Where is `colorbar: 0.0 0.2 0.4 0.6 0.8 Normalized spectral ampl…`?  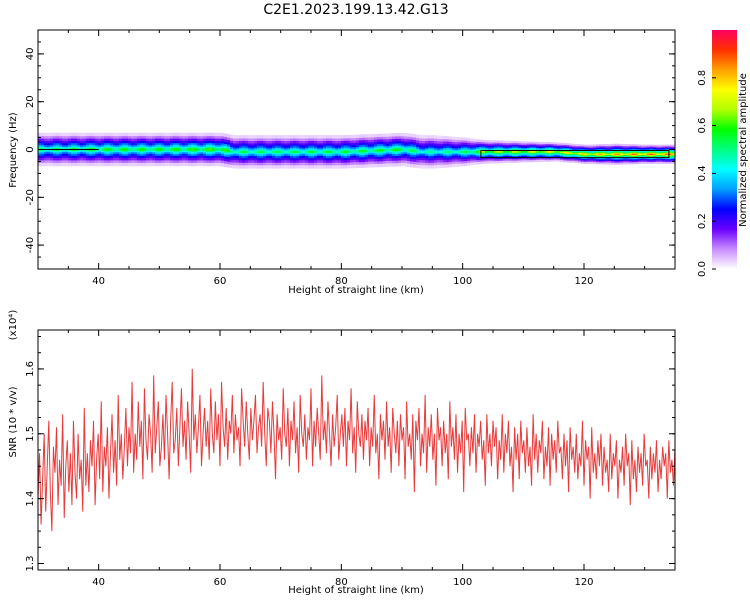 colorbar: 0.0 0.2 0.4 0.6 0.8 Normalized spectral ampl… is located at coordinates (723, 153).